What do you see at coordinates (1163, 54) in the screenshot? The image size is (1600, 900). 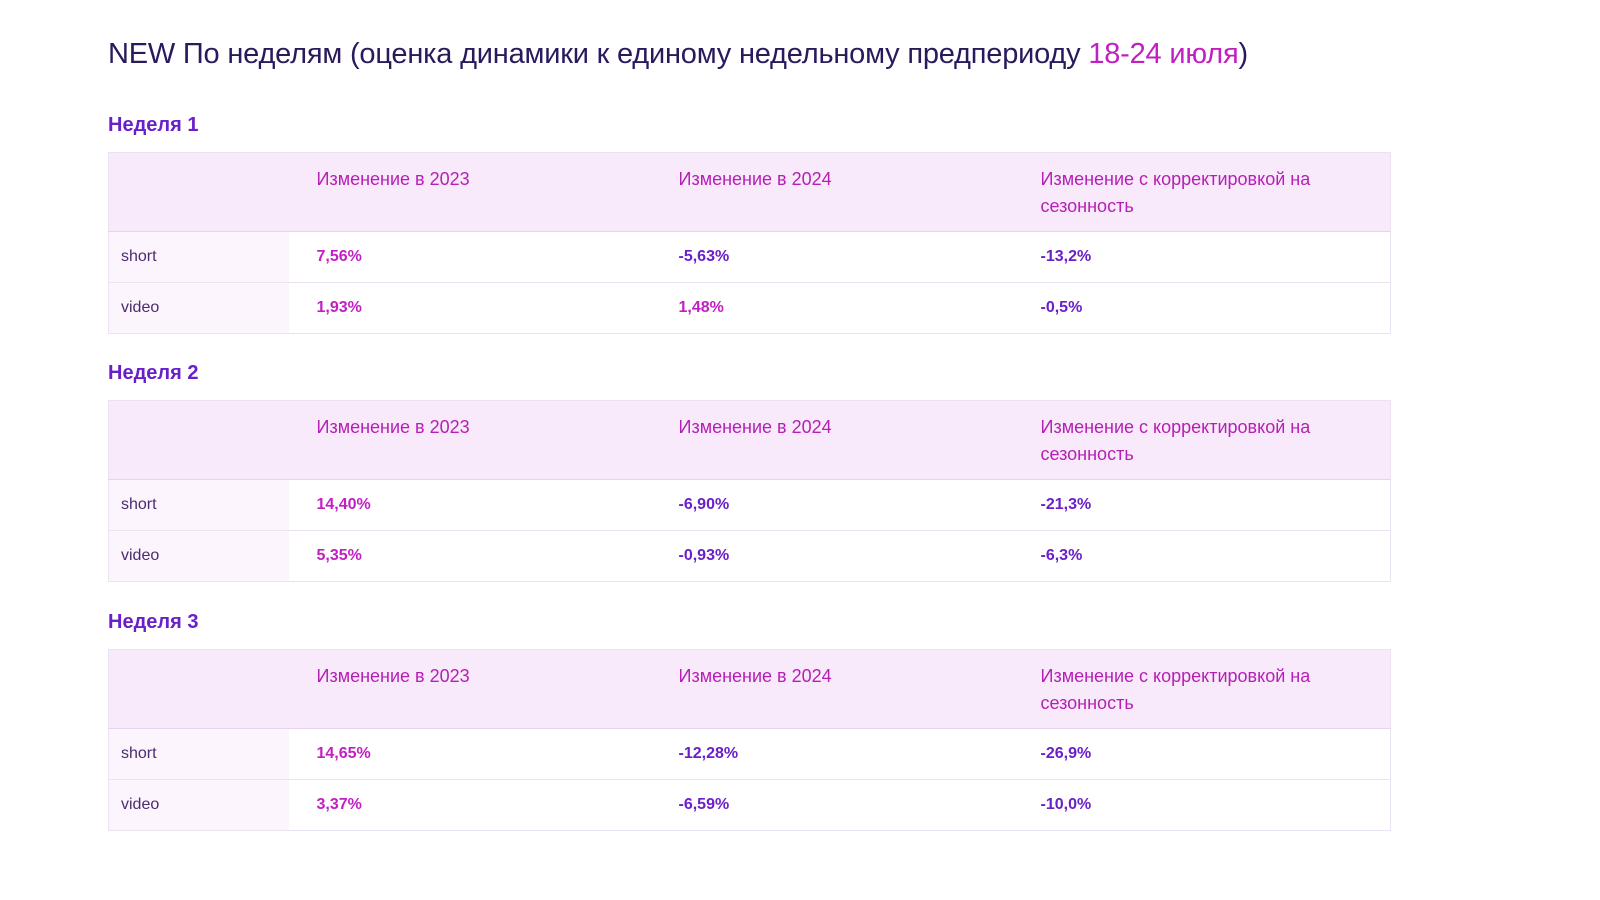 I see `page-title-period: 18-24 июля` at bounding box center [1163, 54].